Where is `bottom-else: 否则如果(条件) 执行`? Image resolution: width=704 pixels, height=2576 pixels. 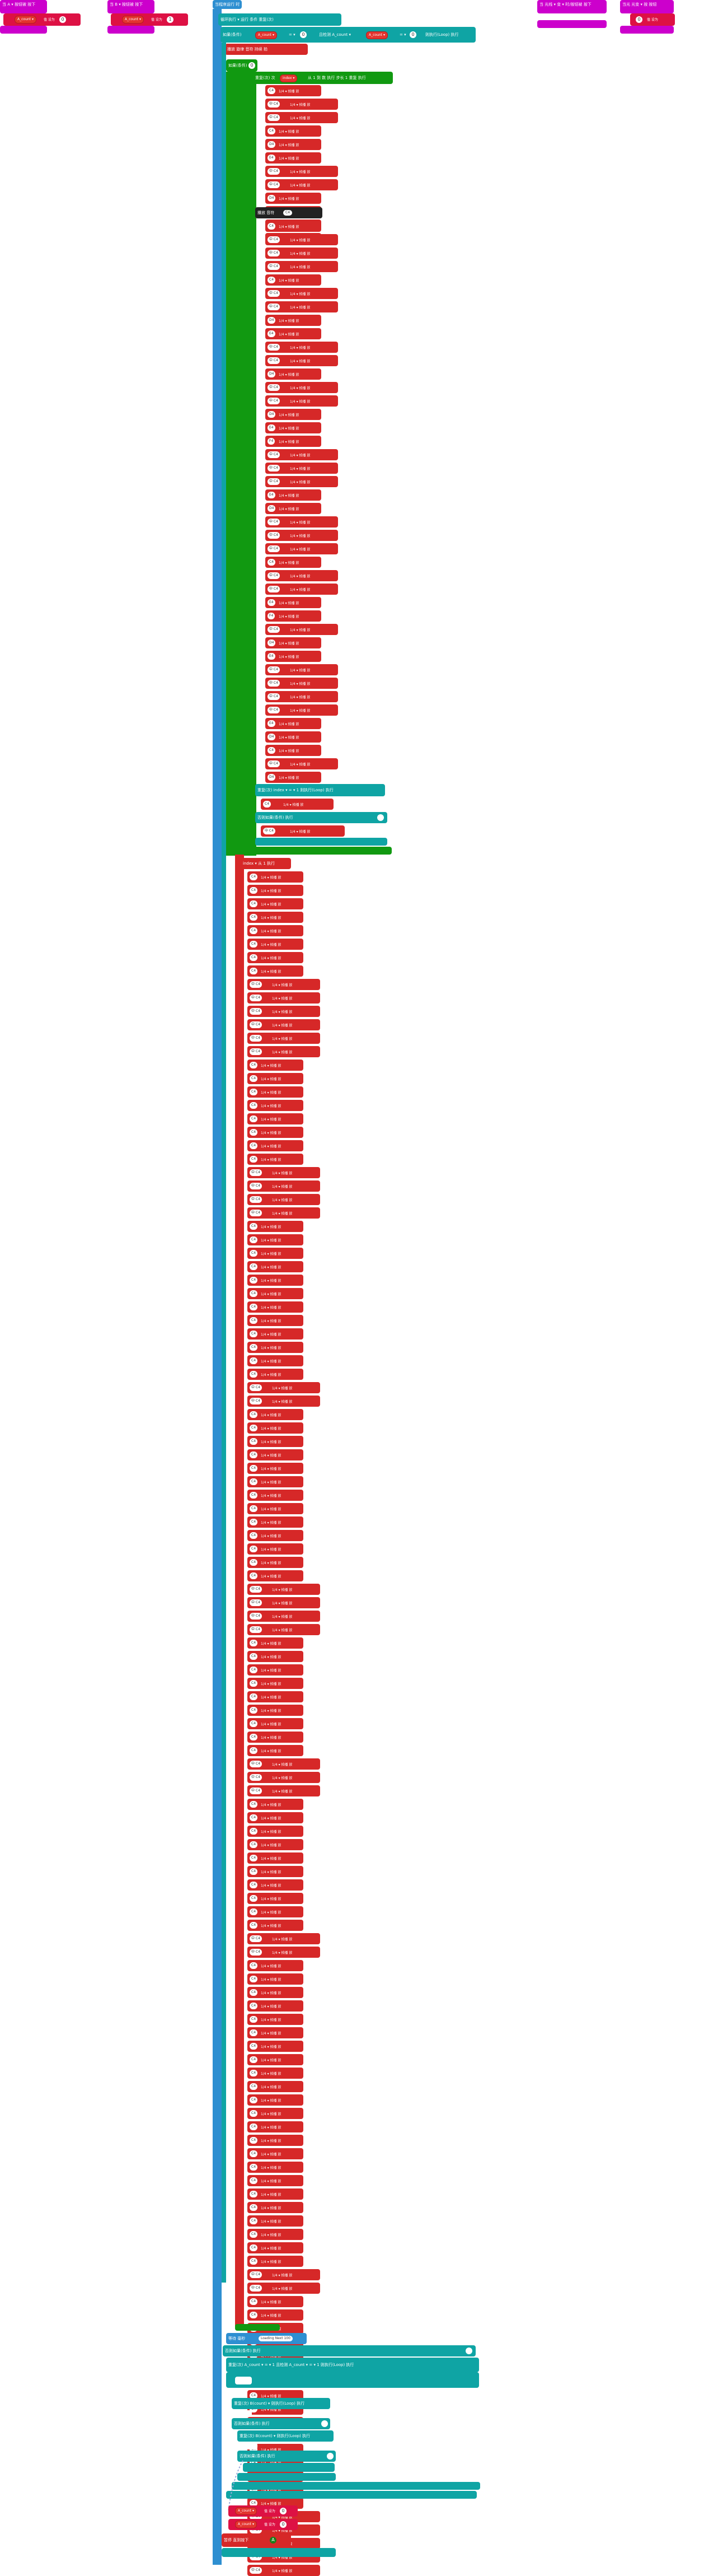
bottom-else: 否则如果(条件) 执行 is located at coordinates (281, 2424).